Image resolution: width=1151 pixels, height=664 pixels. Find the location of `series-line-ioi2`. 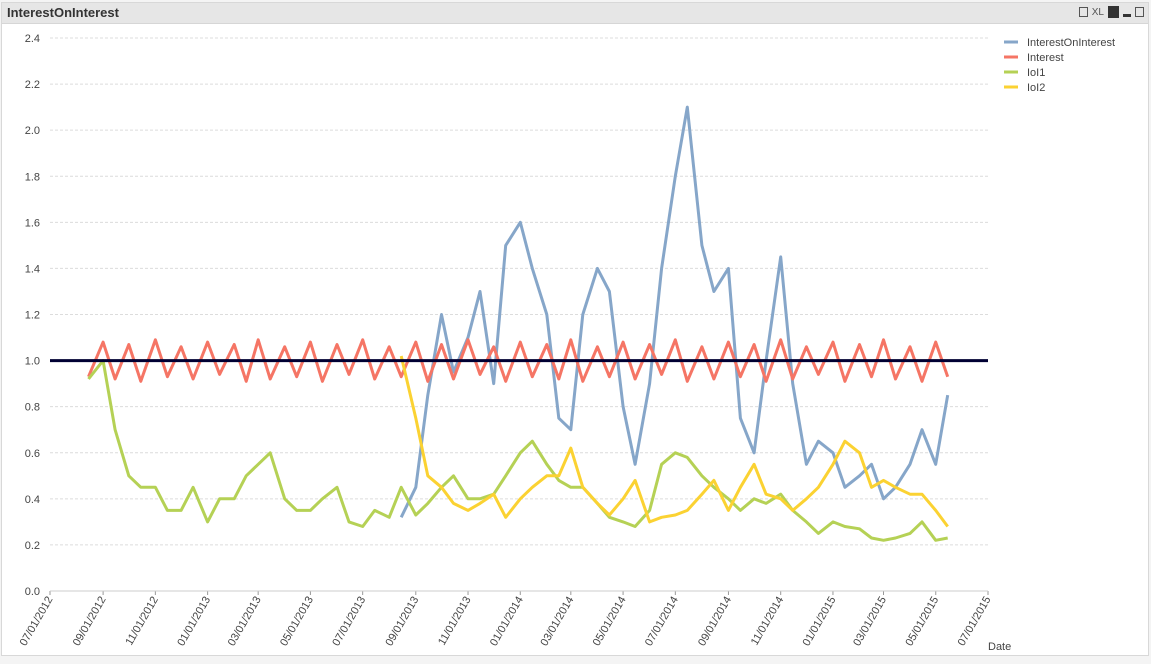

series-line-ioi2 is located at coordinates (674, 441).